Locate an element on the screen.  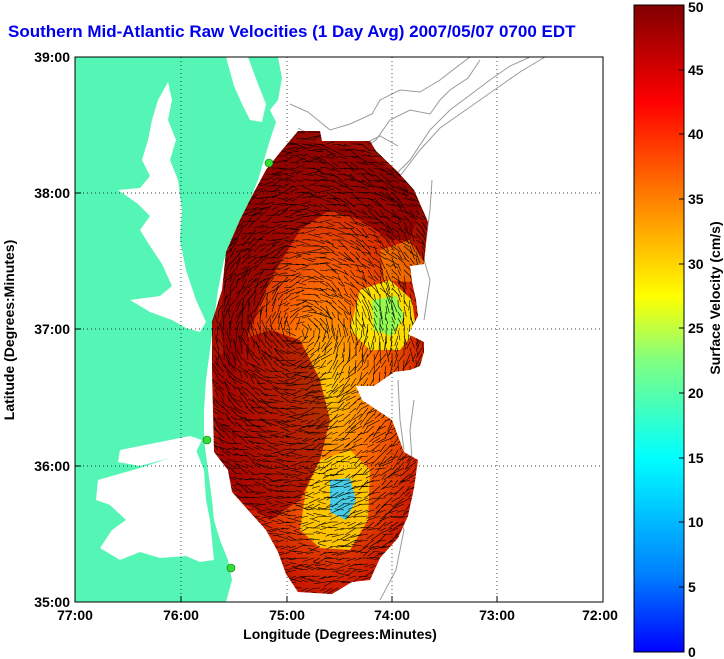
x-tick-label: 75:00 is located at coordinates (287, 615).